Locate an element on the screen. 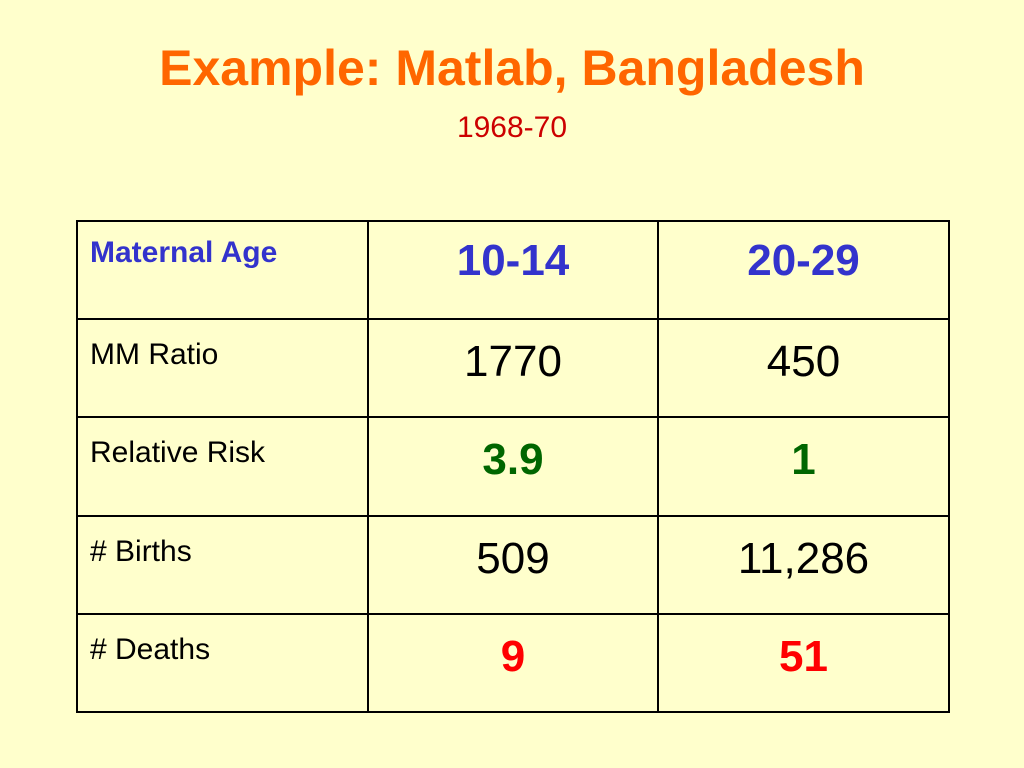  table-row-mm-ratio: MM Ratio 1770 450 is located at coordinates (513, 368).